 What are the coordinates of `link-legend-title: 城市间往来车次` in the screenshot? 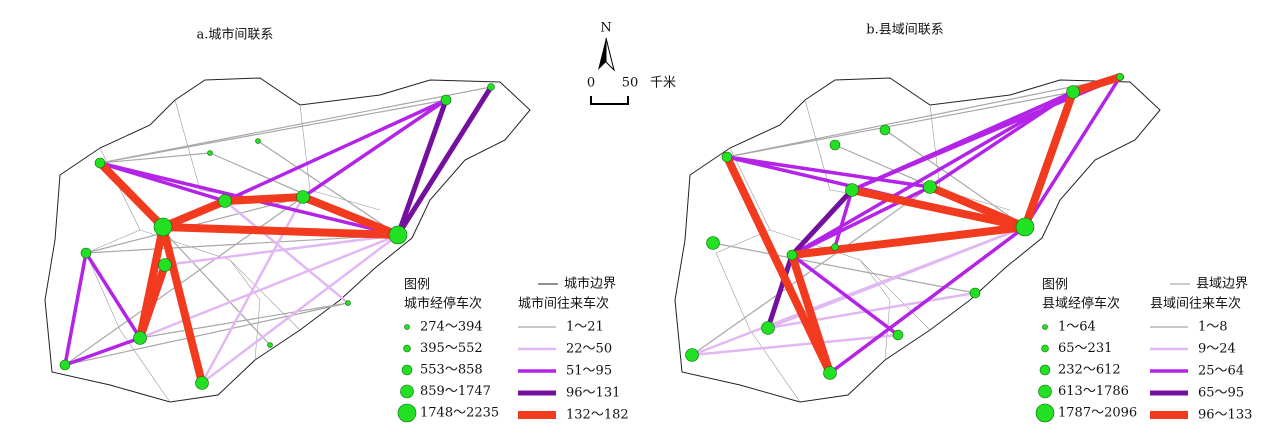 It's located at (563, 304).